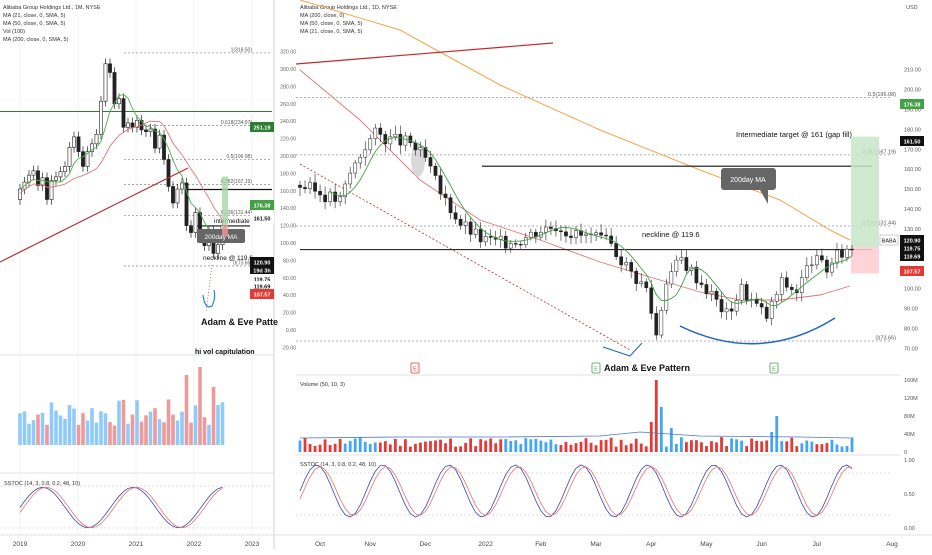 The image size is (932, 555). I want to click on right-price-tick: 200.00, so click(912, 91).